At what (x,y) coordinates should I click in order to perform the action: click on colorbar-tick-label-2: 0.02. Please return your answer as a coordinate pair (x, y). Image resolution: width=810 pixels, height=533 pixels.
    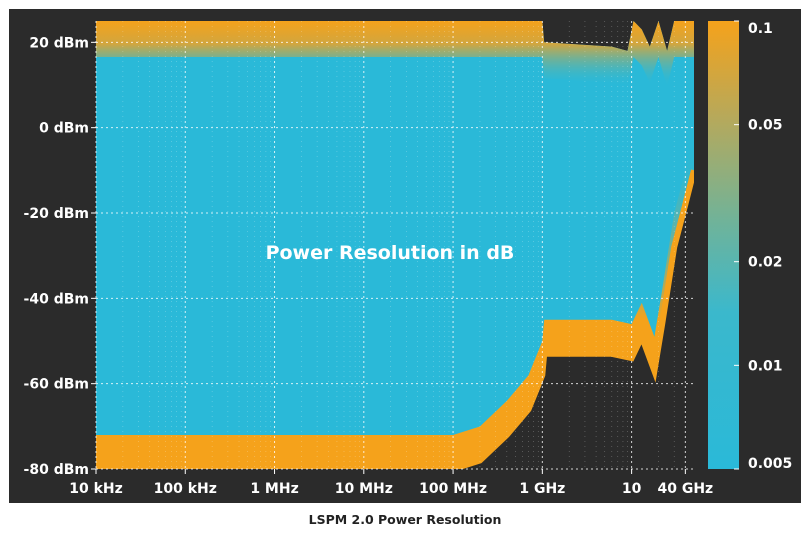
    Looking at the image, I should click on (765, 263).